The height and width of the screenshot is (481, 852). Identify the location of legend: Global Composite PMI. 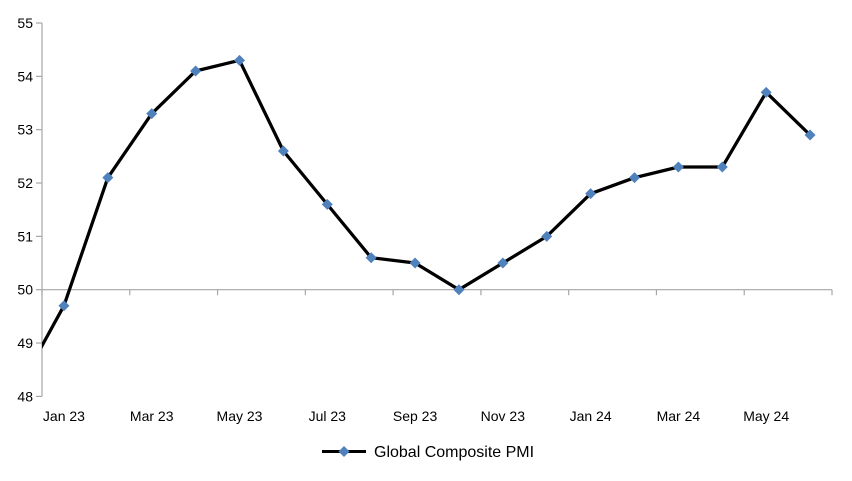
(428, 452).